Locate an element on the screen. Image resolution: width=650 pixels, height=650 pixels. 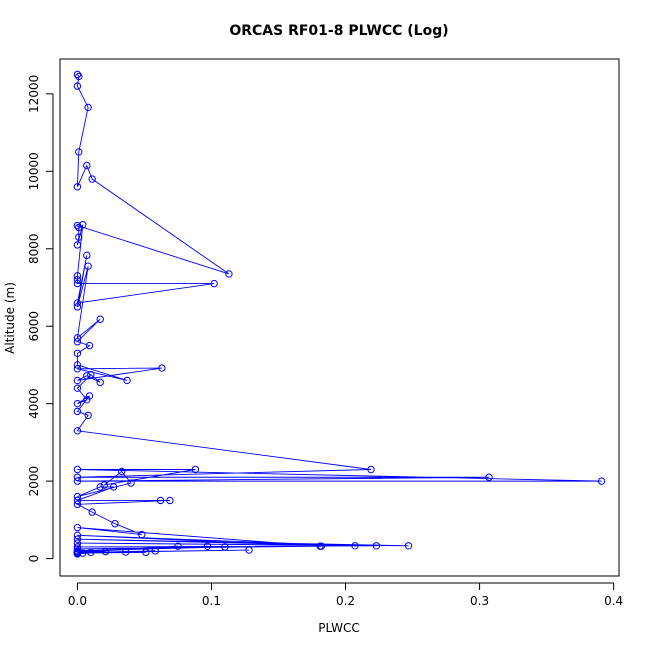
x-axis: 0.0 0.1 0.2 0.3 0.4 is located at coordinates (345, 595).